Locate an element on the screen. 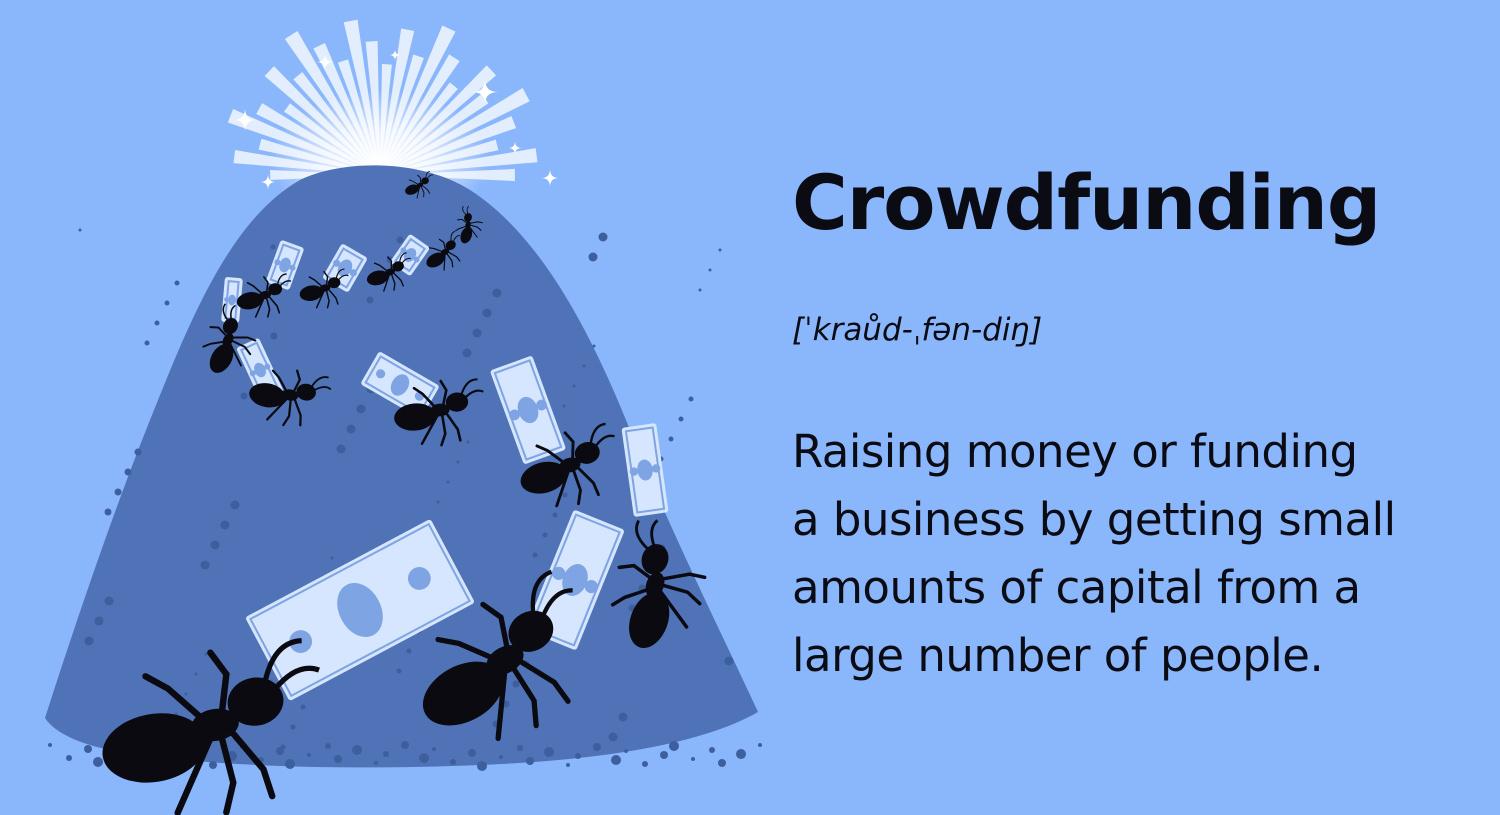 The width and height of the screenshot is (1500, 815). definition-line: a business by getting small is located at coordinates (1094, 519).